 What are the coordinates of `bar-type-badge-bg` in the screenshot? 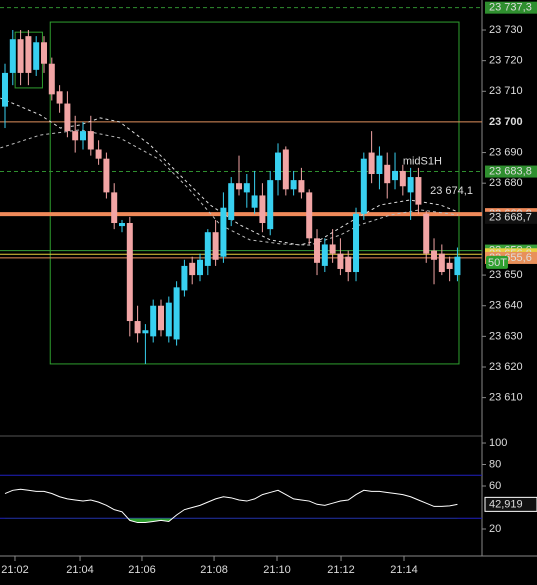 It's located at (497, 262).